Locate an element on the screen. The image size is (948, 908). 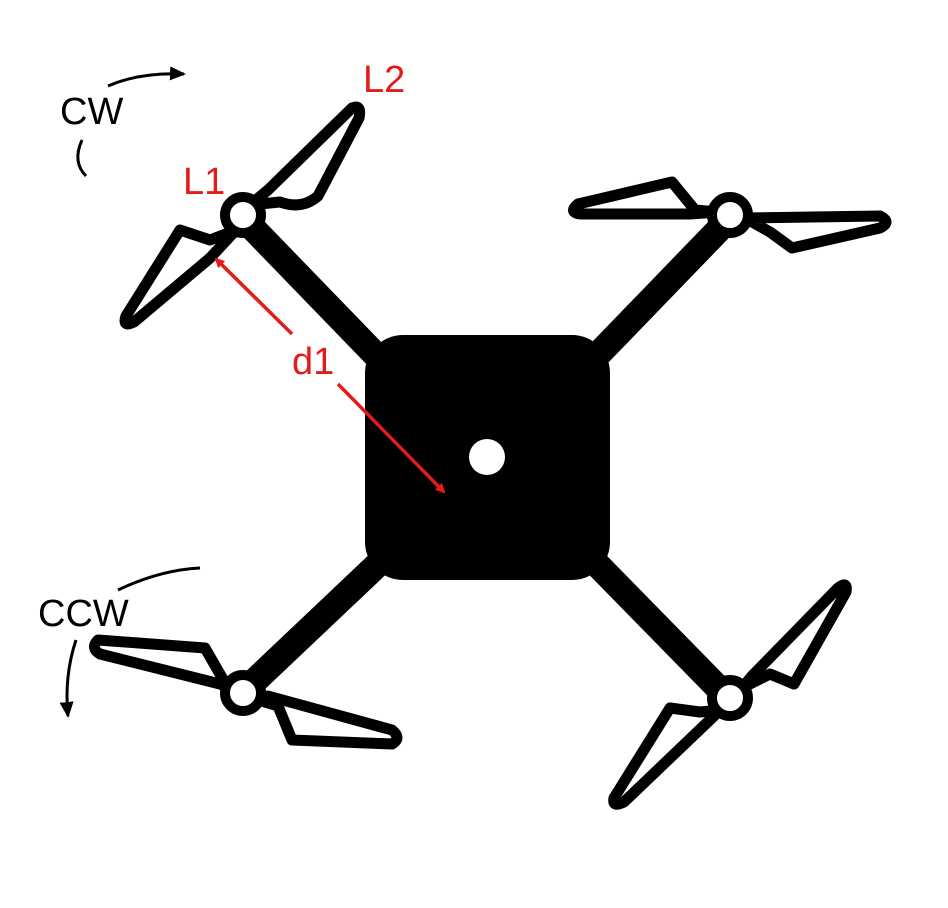
propeller-rear-left is located at coordinates (246, 692).